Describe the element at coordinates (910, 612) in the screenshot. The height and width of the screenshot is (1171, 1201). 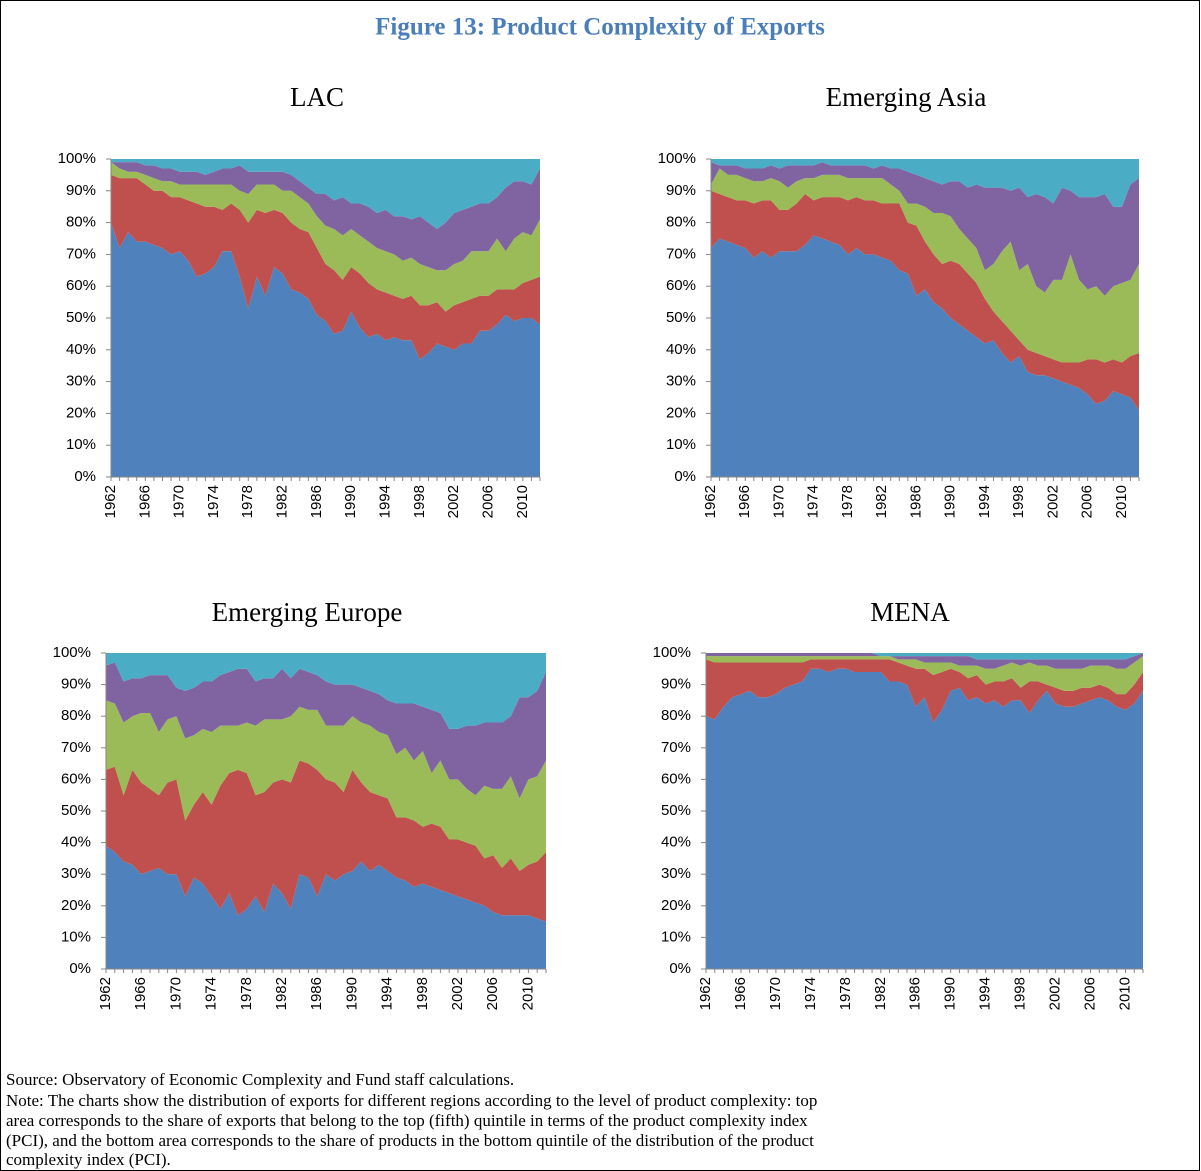
I see `chart-title: MENA` at that location.